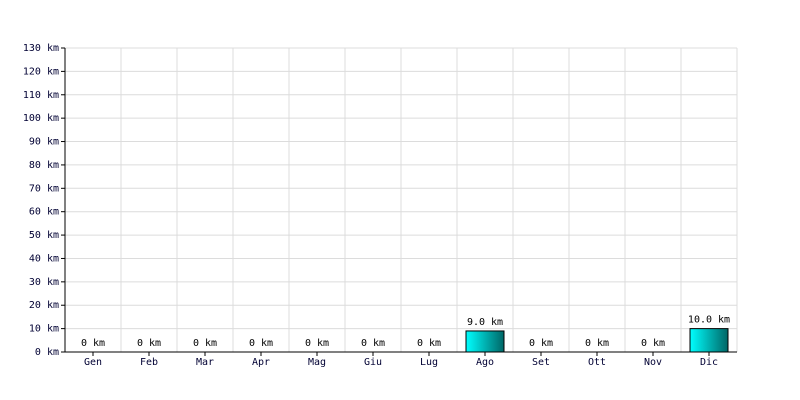  What do you see at coordinates (149, 362) in the screenshot?
I see `x-tick-label: Feb` at bounding box center [149, 362].